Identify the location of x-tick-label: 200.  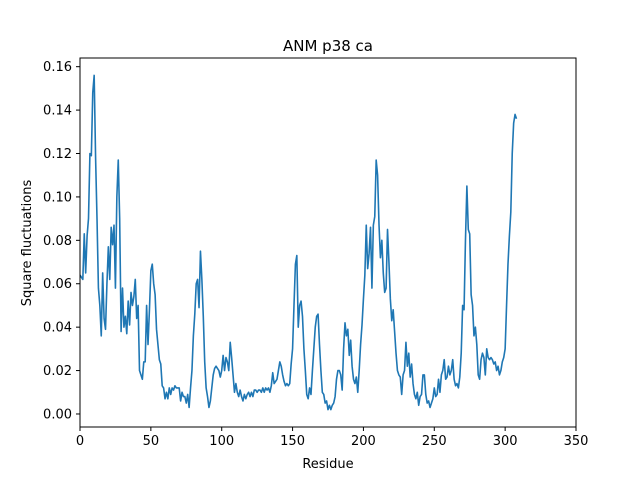
(363, 441).